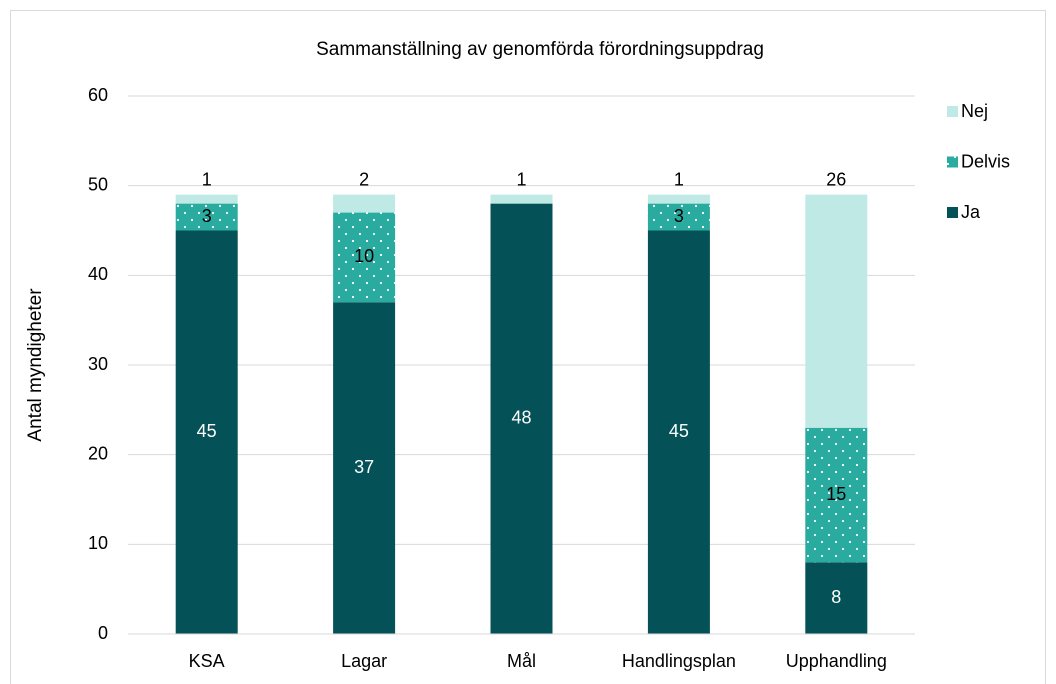 This screenshot has width=1056, height=684. Describe the element at coordinates (35, 365) in the screenshot. I see `y-axis-label: Antal myndigheter` at that location.